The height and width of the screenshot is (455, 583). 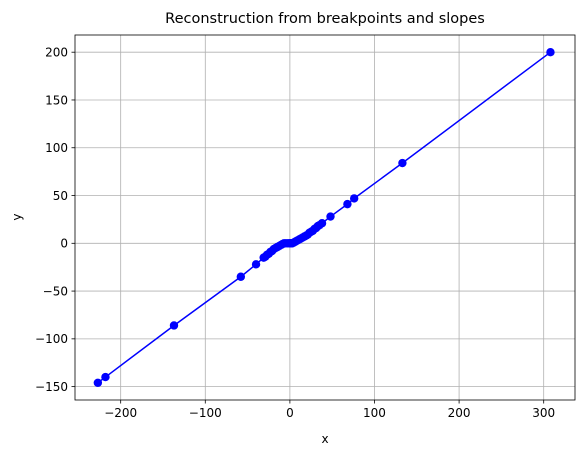 I want to click on y-tick-label: −50, so click(x=55, y=291).